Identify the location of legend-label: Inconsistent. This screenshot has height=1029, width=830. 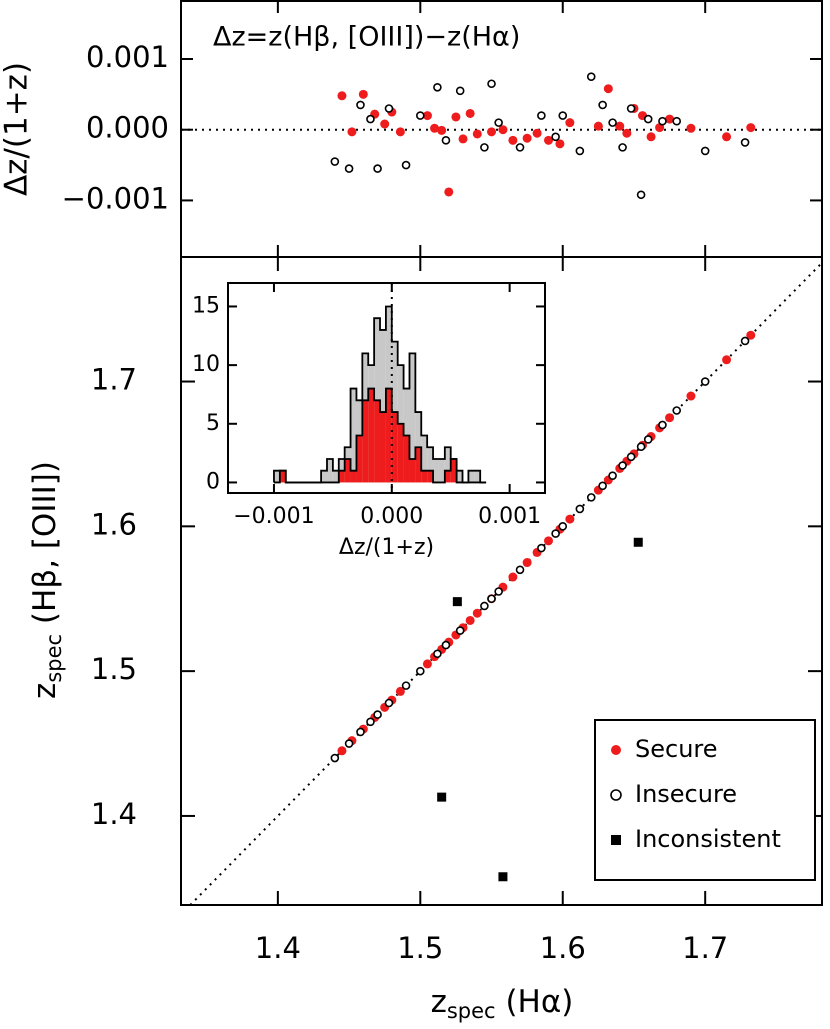
(708, 839).